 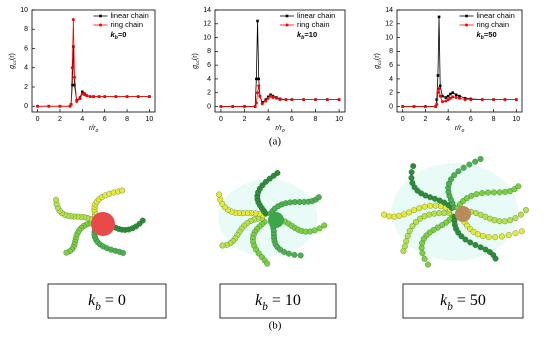 I want to click on snapshot-label: kb = 50, so click(x=463, y=302).